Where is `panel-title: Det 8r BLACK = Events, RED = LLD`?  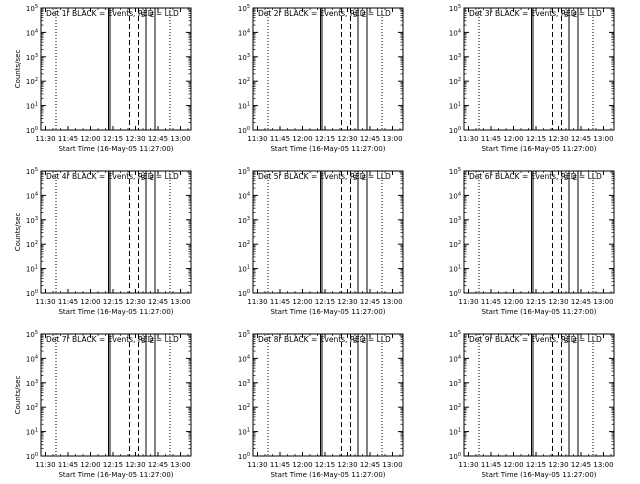 panel-title: Det 8r BLACK = Events, RED = LLD is located at coordinates (324, 339).